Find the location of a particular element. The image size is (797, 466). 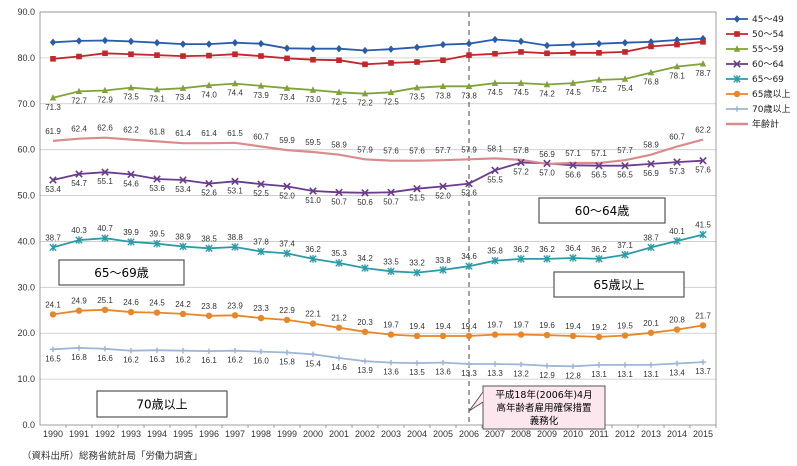

box-65-69-frame is located at coordinates (121, 272).